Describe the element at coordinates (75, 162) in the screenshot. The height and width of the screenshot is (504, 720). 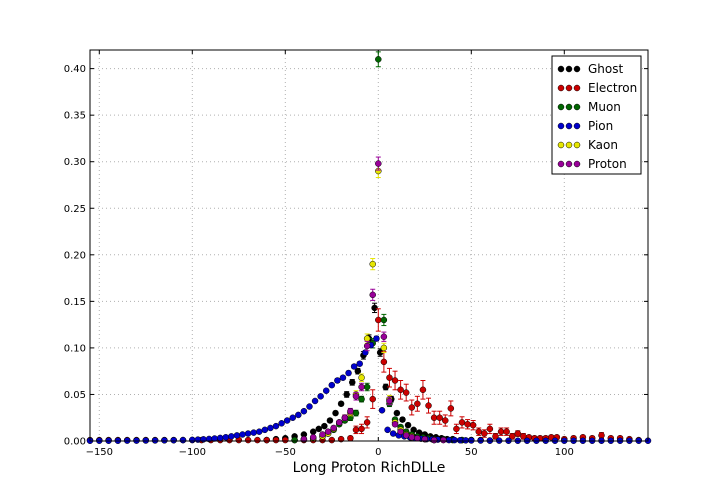
I see `y-tick-label: 0.30` at that location.